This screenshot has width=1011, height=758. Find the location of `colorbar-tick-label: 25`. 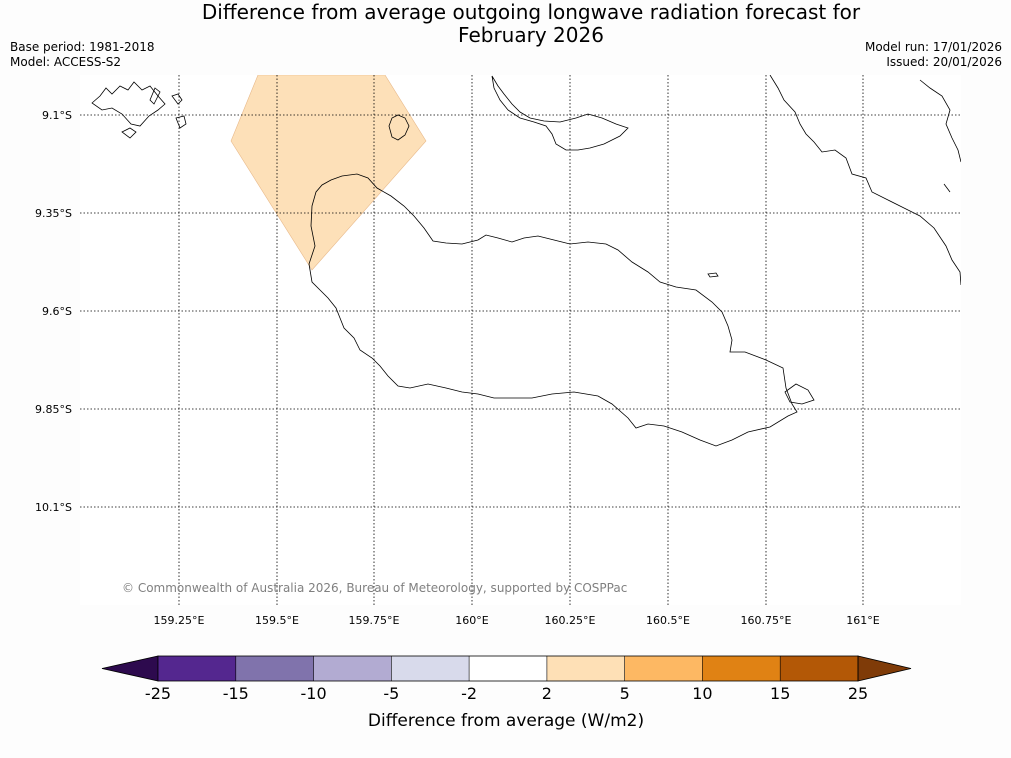

colorbar-tick-label: 25 is located at coordinates (858, 693).